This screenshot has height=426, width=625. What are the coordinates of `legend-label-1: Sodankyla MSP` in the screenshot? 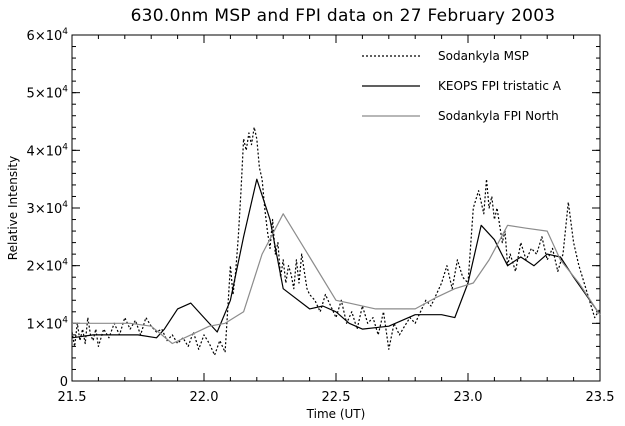 It's located at (483, 56).